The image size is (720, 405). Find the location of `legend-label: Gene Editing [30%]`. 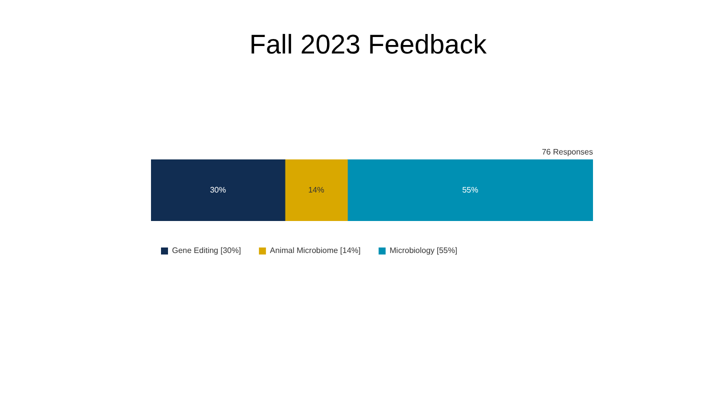

legend-label: Gene Editing [30%] is located at coordinates (206, 251).